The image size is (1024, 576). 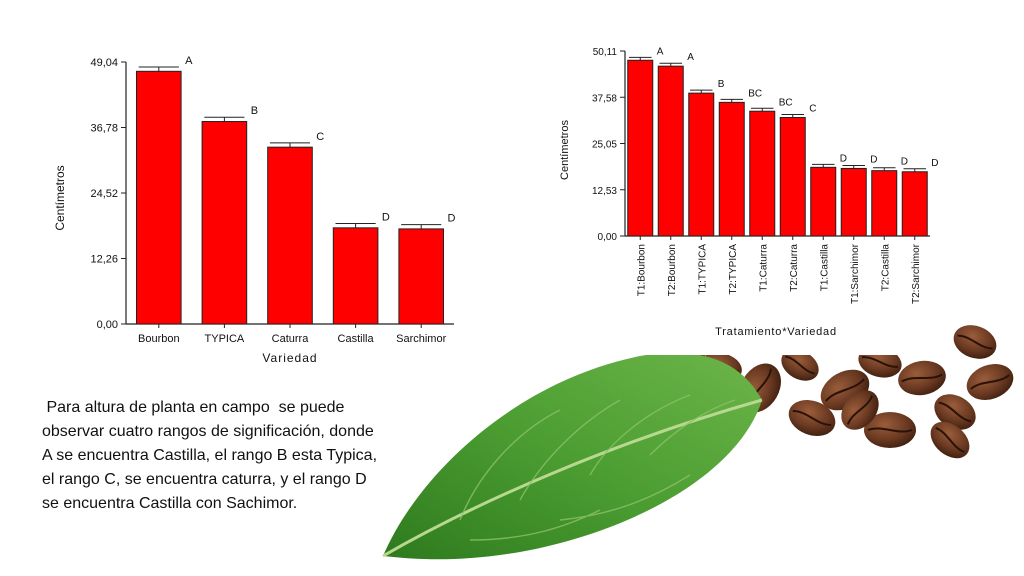 What do you see at coordinates (104, 260) in the screenshot?
I see `chart-variedad-y-tick-label: 12,26` at bounding box center [104, 260].